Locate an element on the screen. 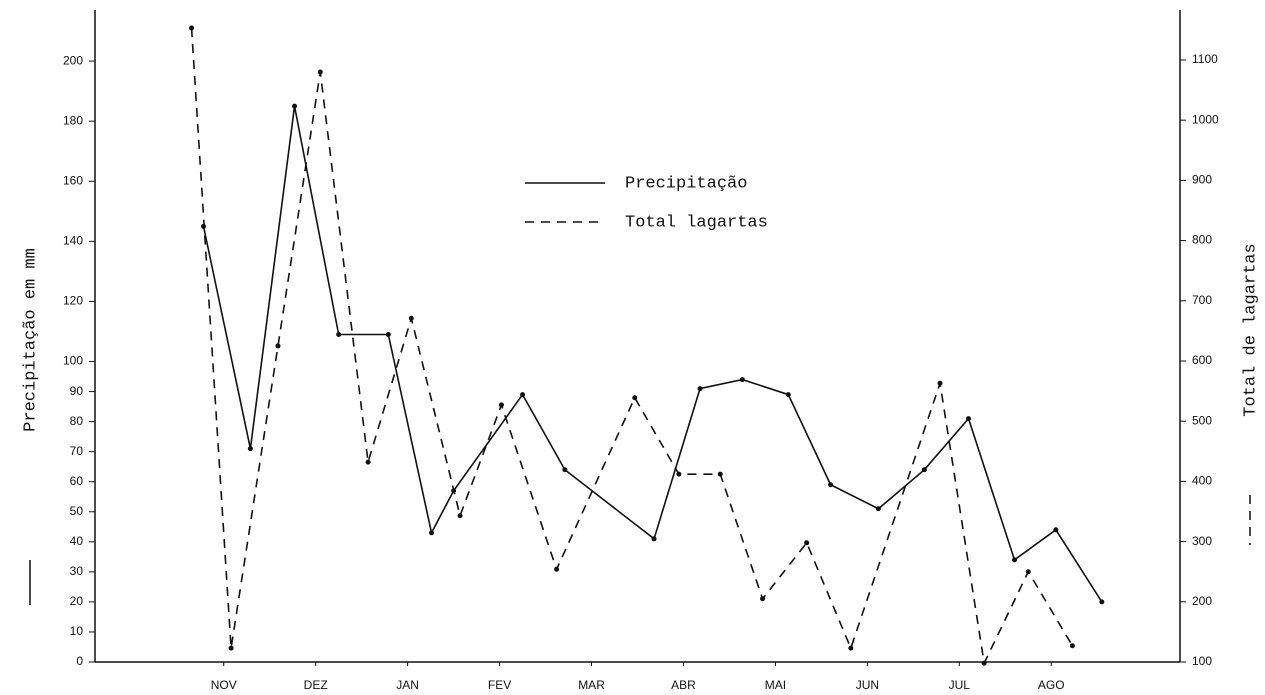 The height and width of the screenshot is (695, 1265). y-tick-label: 60 is located at coordinates (77, 481).